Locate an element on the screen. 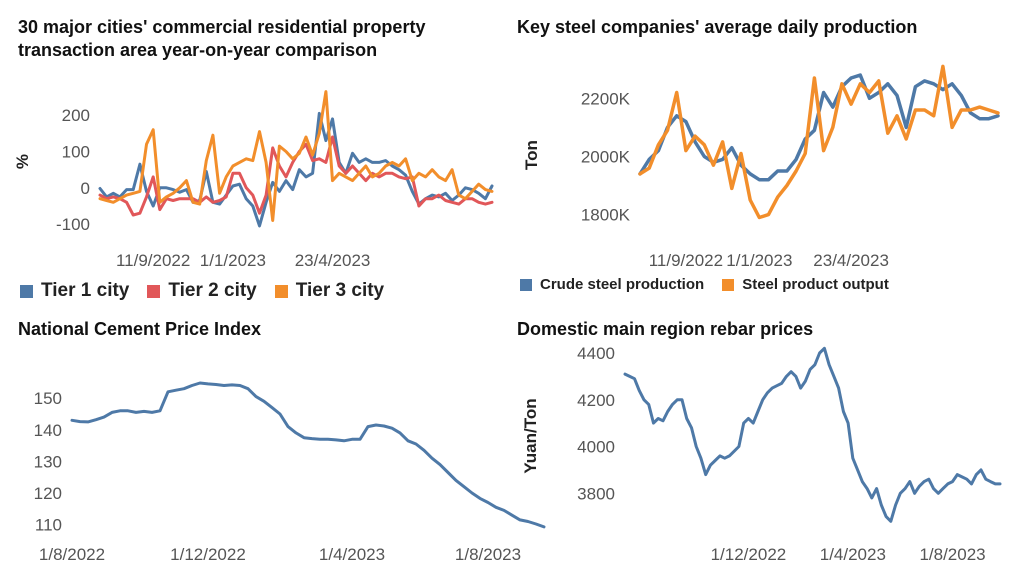  y-tick-label: 120 is located at coordinates (48, 493).